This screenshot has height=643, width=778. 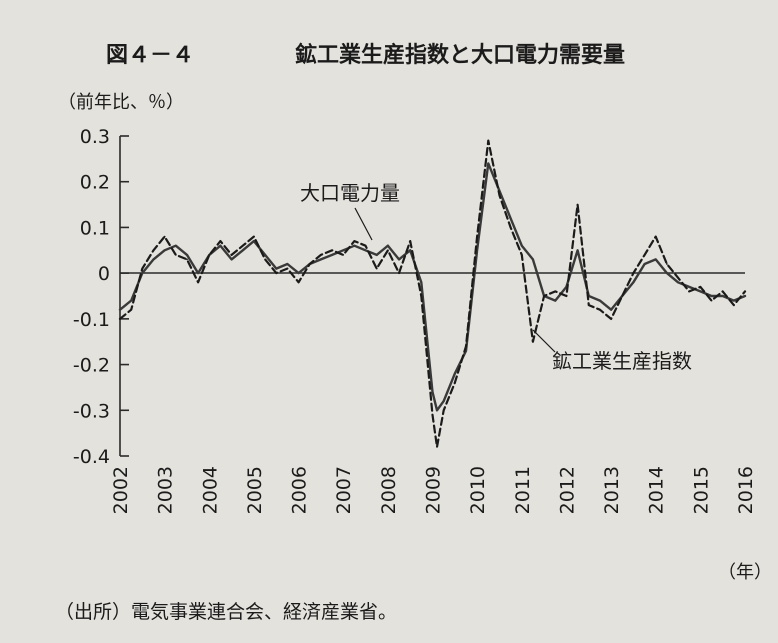 I want to click on y-tick-label: -0.4, so click(x=91, y=457).